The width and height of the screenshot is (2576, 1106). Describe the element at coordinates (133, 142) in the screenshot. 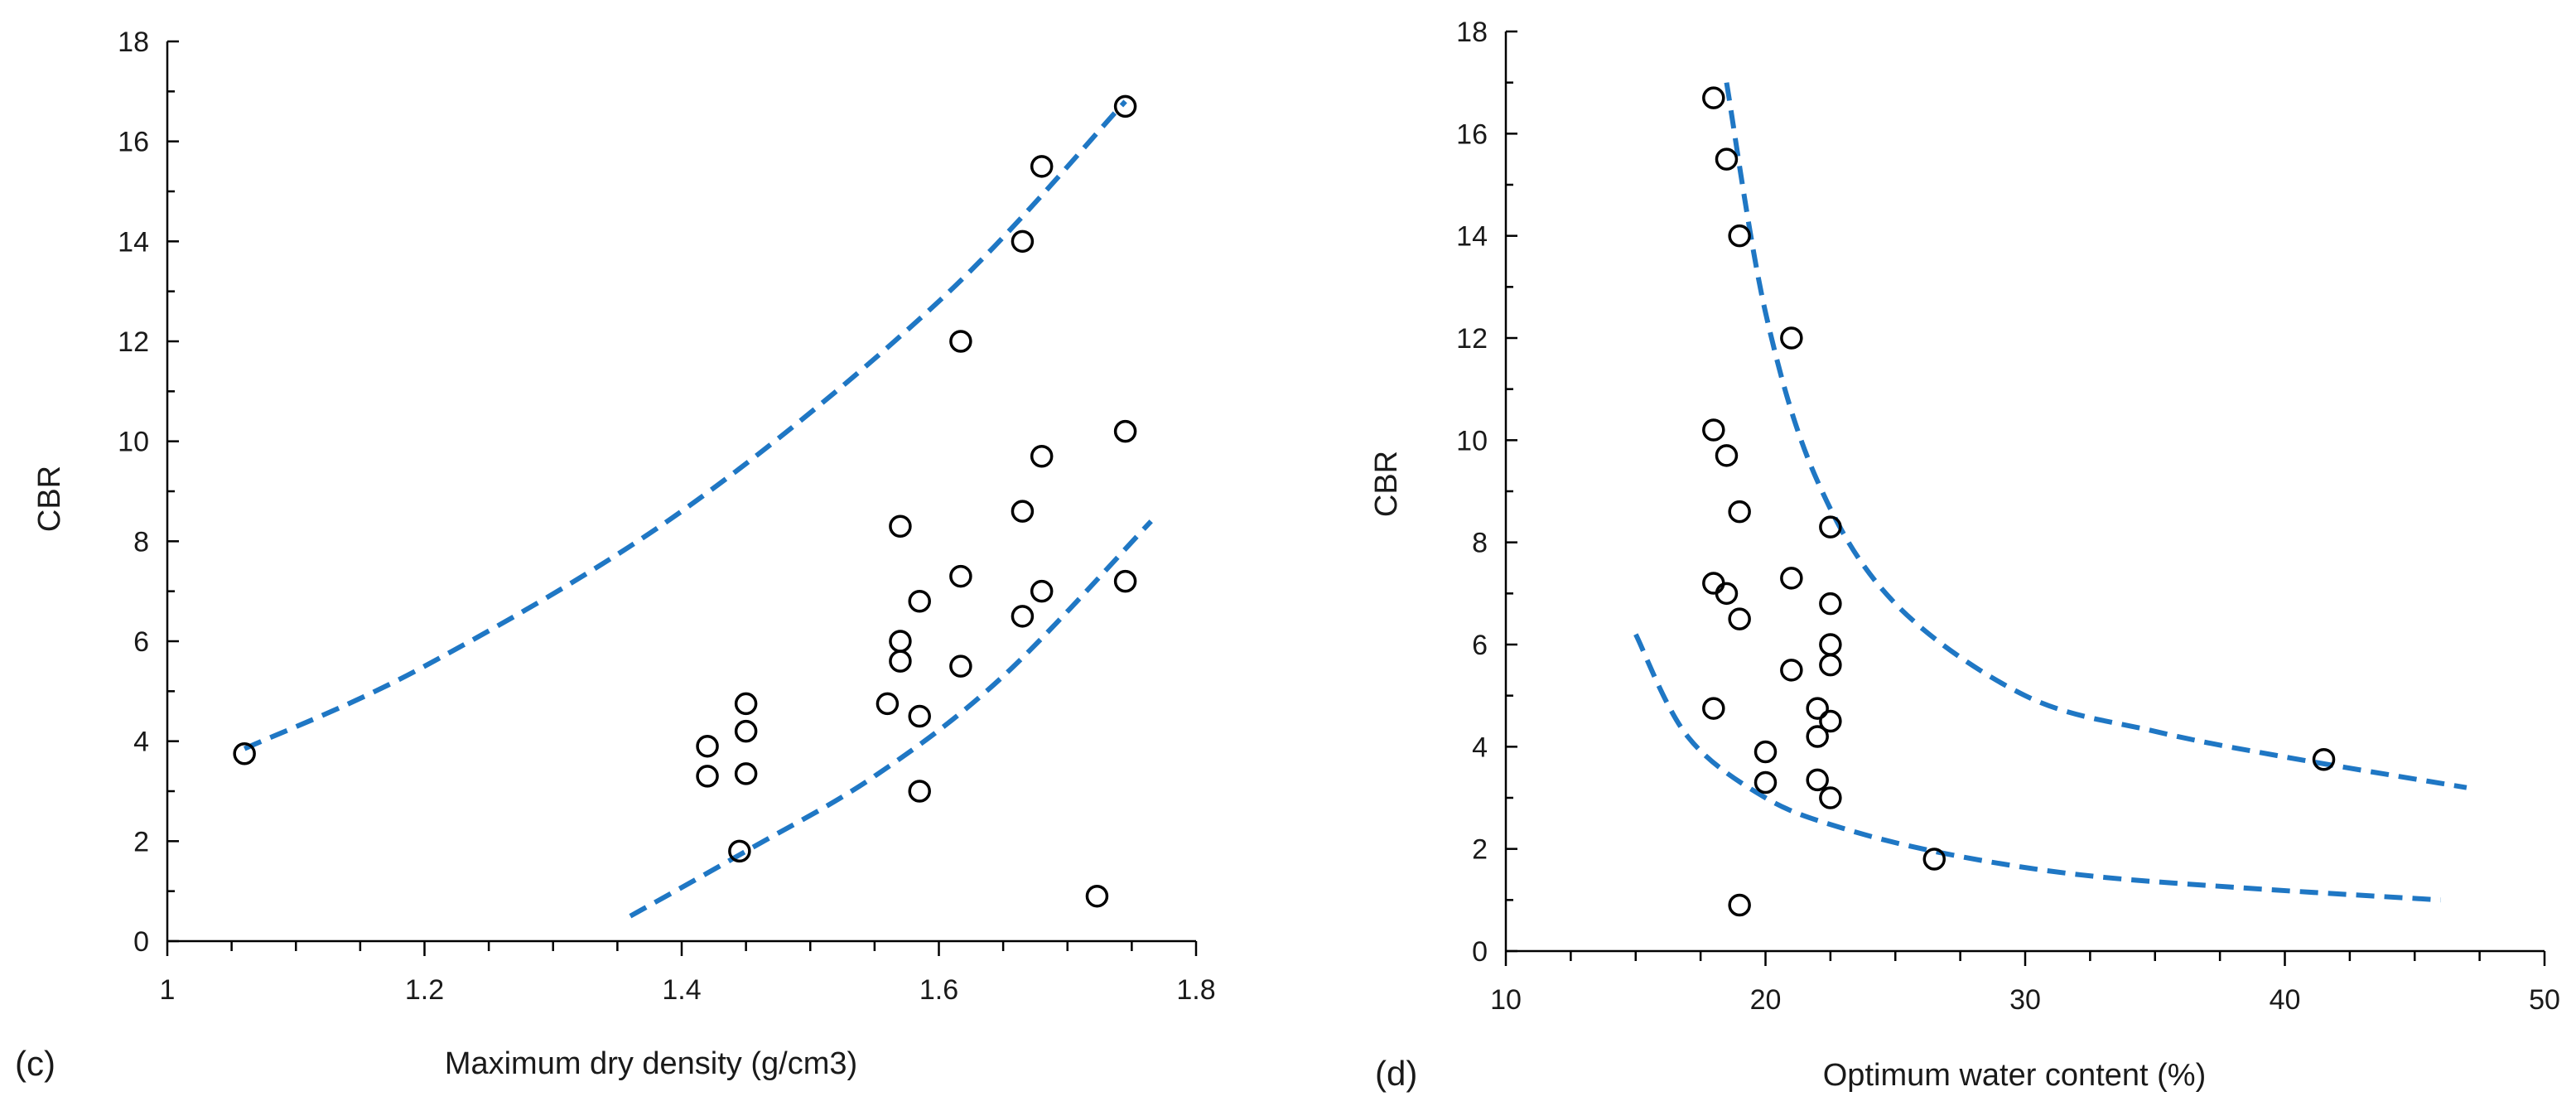

I see `y-tick-label-c: 16` at that location.